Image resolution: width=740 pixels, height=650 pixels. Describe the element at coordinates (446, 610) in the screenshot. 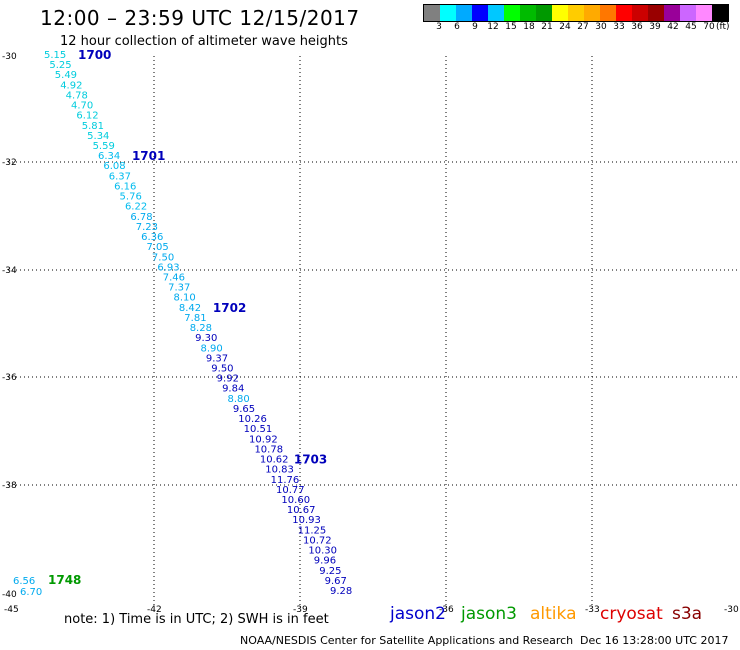

I see `longitude-label: -36` at that location.